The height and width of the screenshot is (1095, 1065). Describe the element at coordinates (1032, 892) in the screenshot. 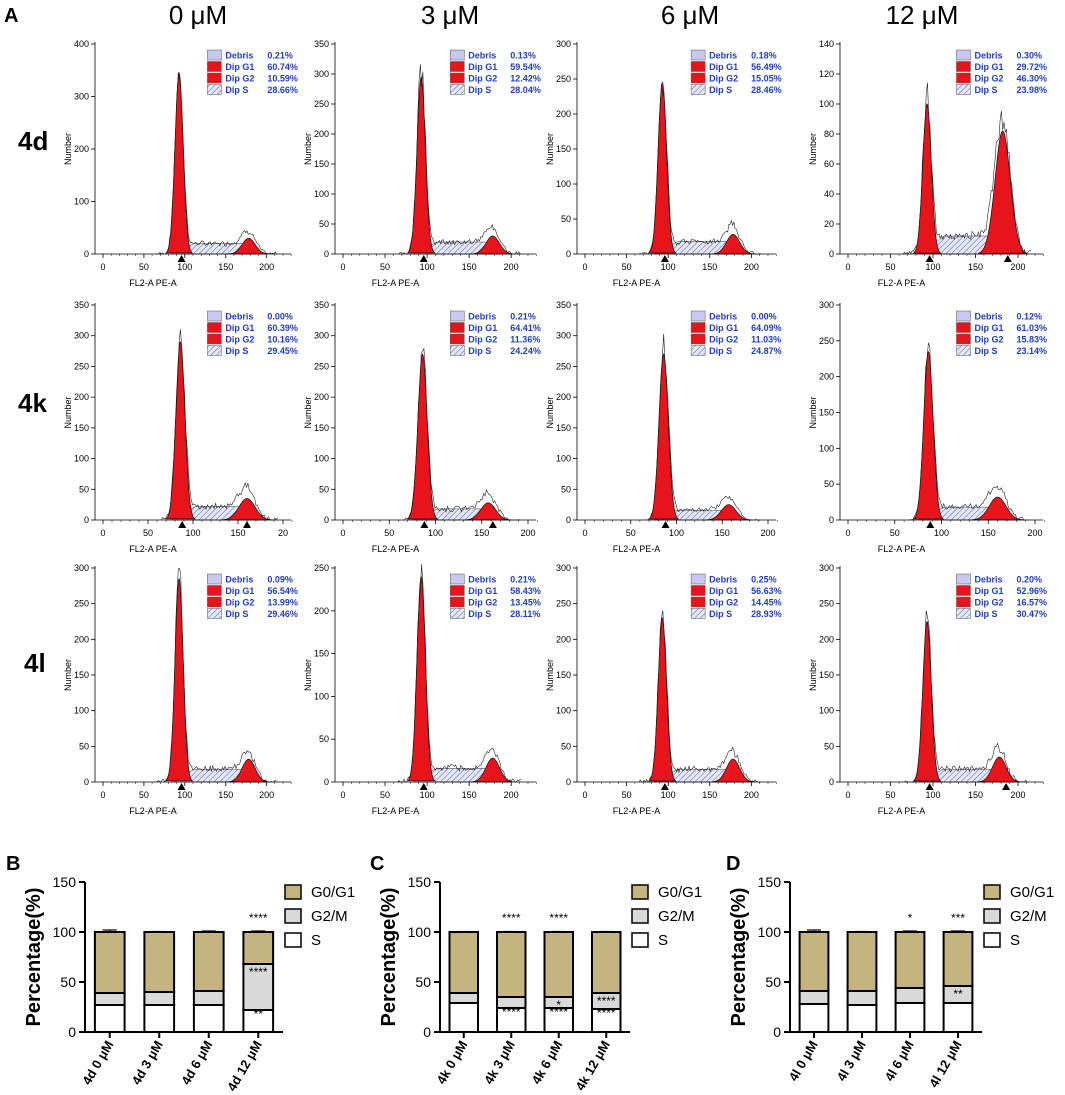

I see `legend-label: G0/G1` at that location.